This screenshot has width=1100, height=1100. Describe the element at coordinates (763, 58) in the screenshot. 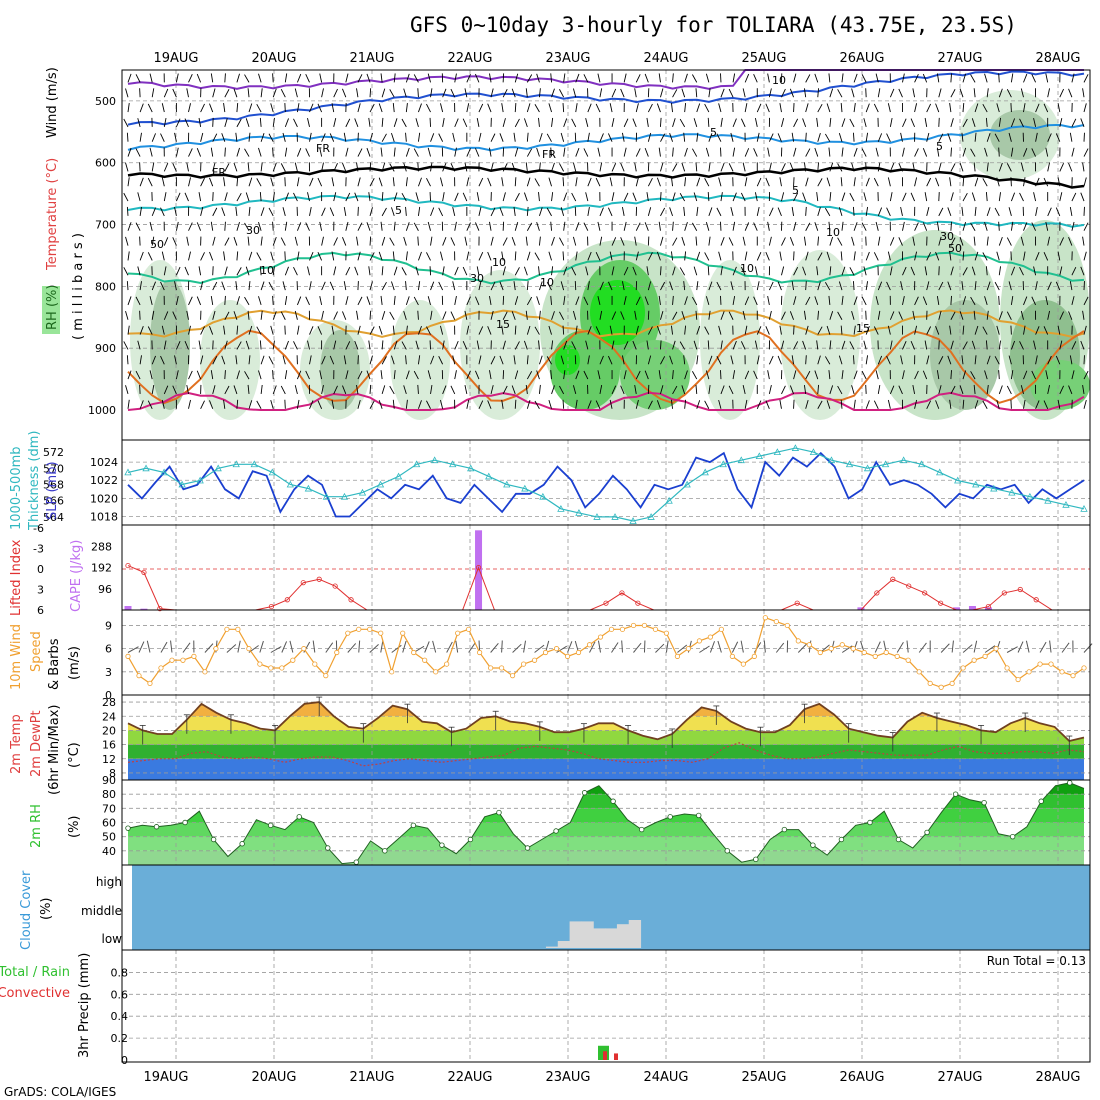

I see `date-label-25aug: 25AUG` at that location.